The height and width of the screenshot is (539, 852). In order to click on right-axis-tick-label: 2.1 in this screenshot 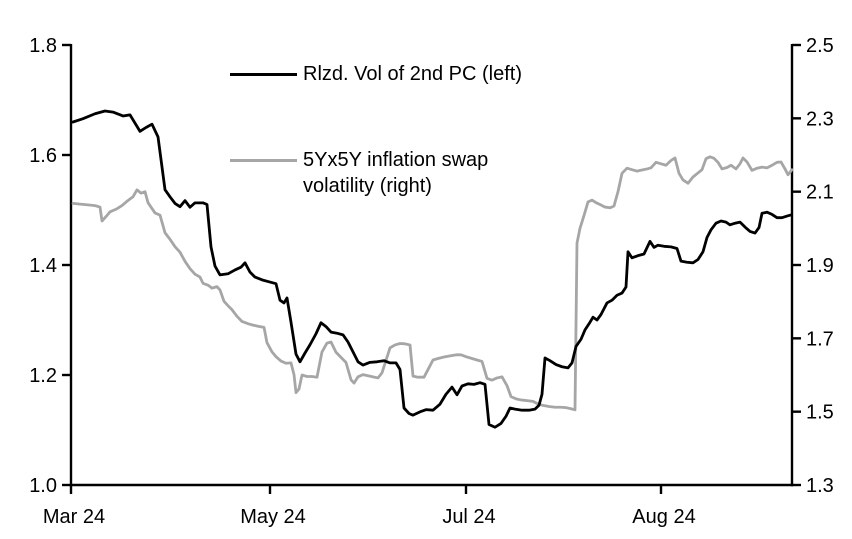, I will do `click(820, 193)`.